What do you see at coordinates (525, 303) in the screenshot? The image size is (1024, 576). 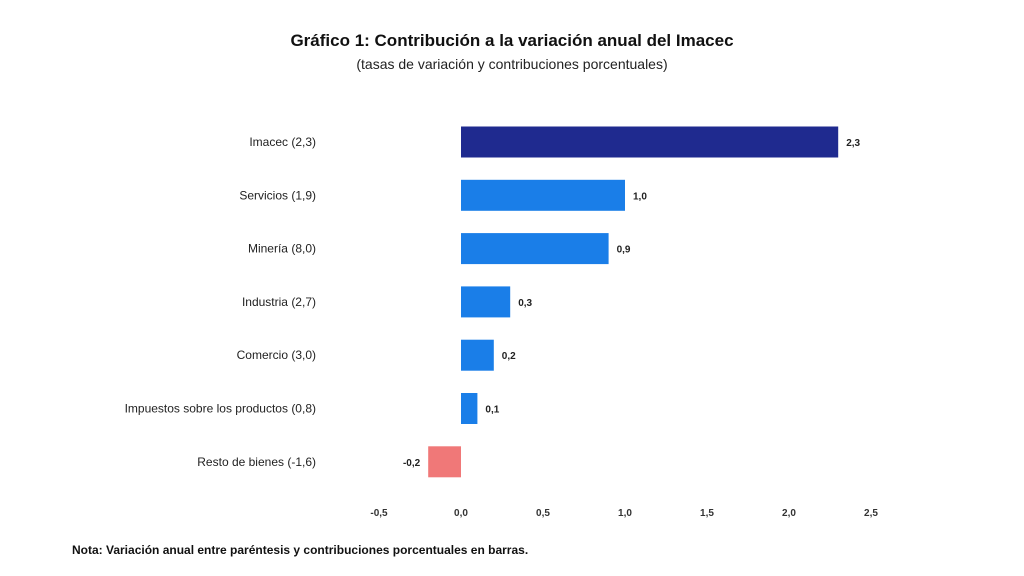 I see `value-label: 0,3` at bounding box center [525, 303].